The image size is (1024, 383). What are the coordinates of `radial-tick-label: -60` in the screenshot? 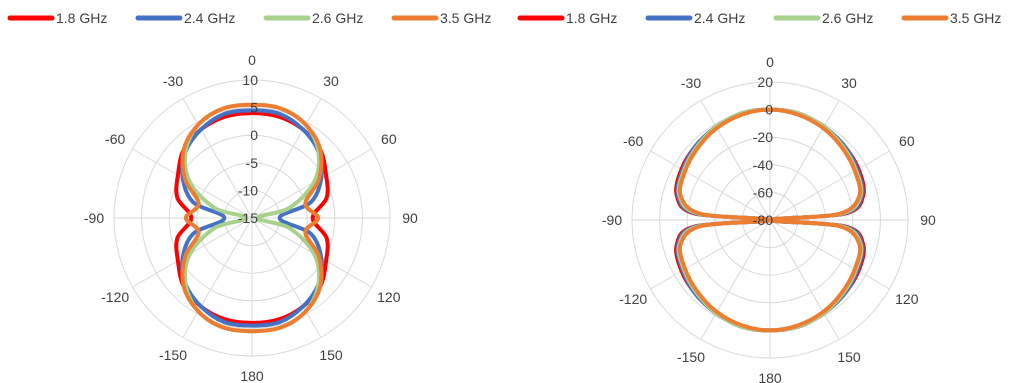 It's located at (763, 192).